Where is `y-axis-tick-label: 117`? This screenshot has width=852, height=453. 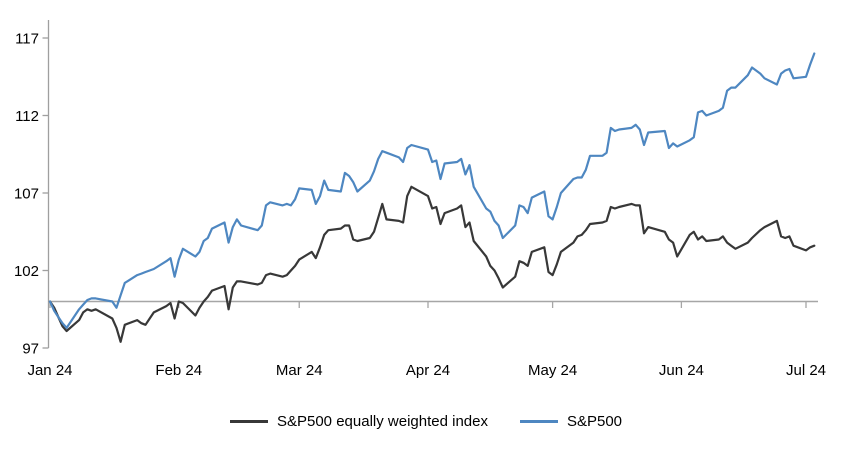 y-axis-tick-label: 117 is located at coordinates (27, 39).